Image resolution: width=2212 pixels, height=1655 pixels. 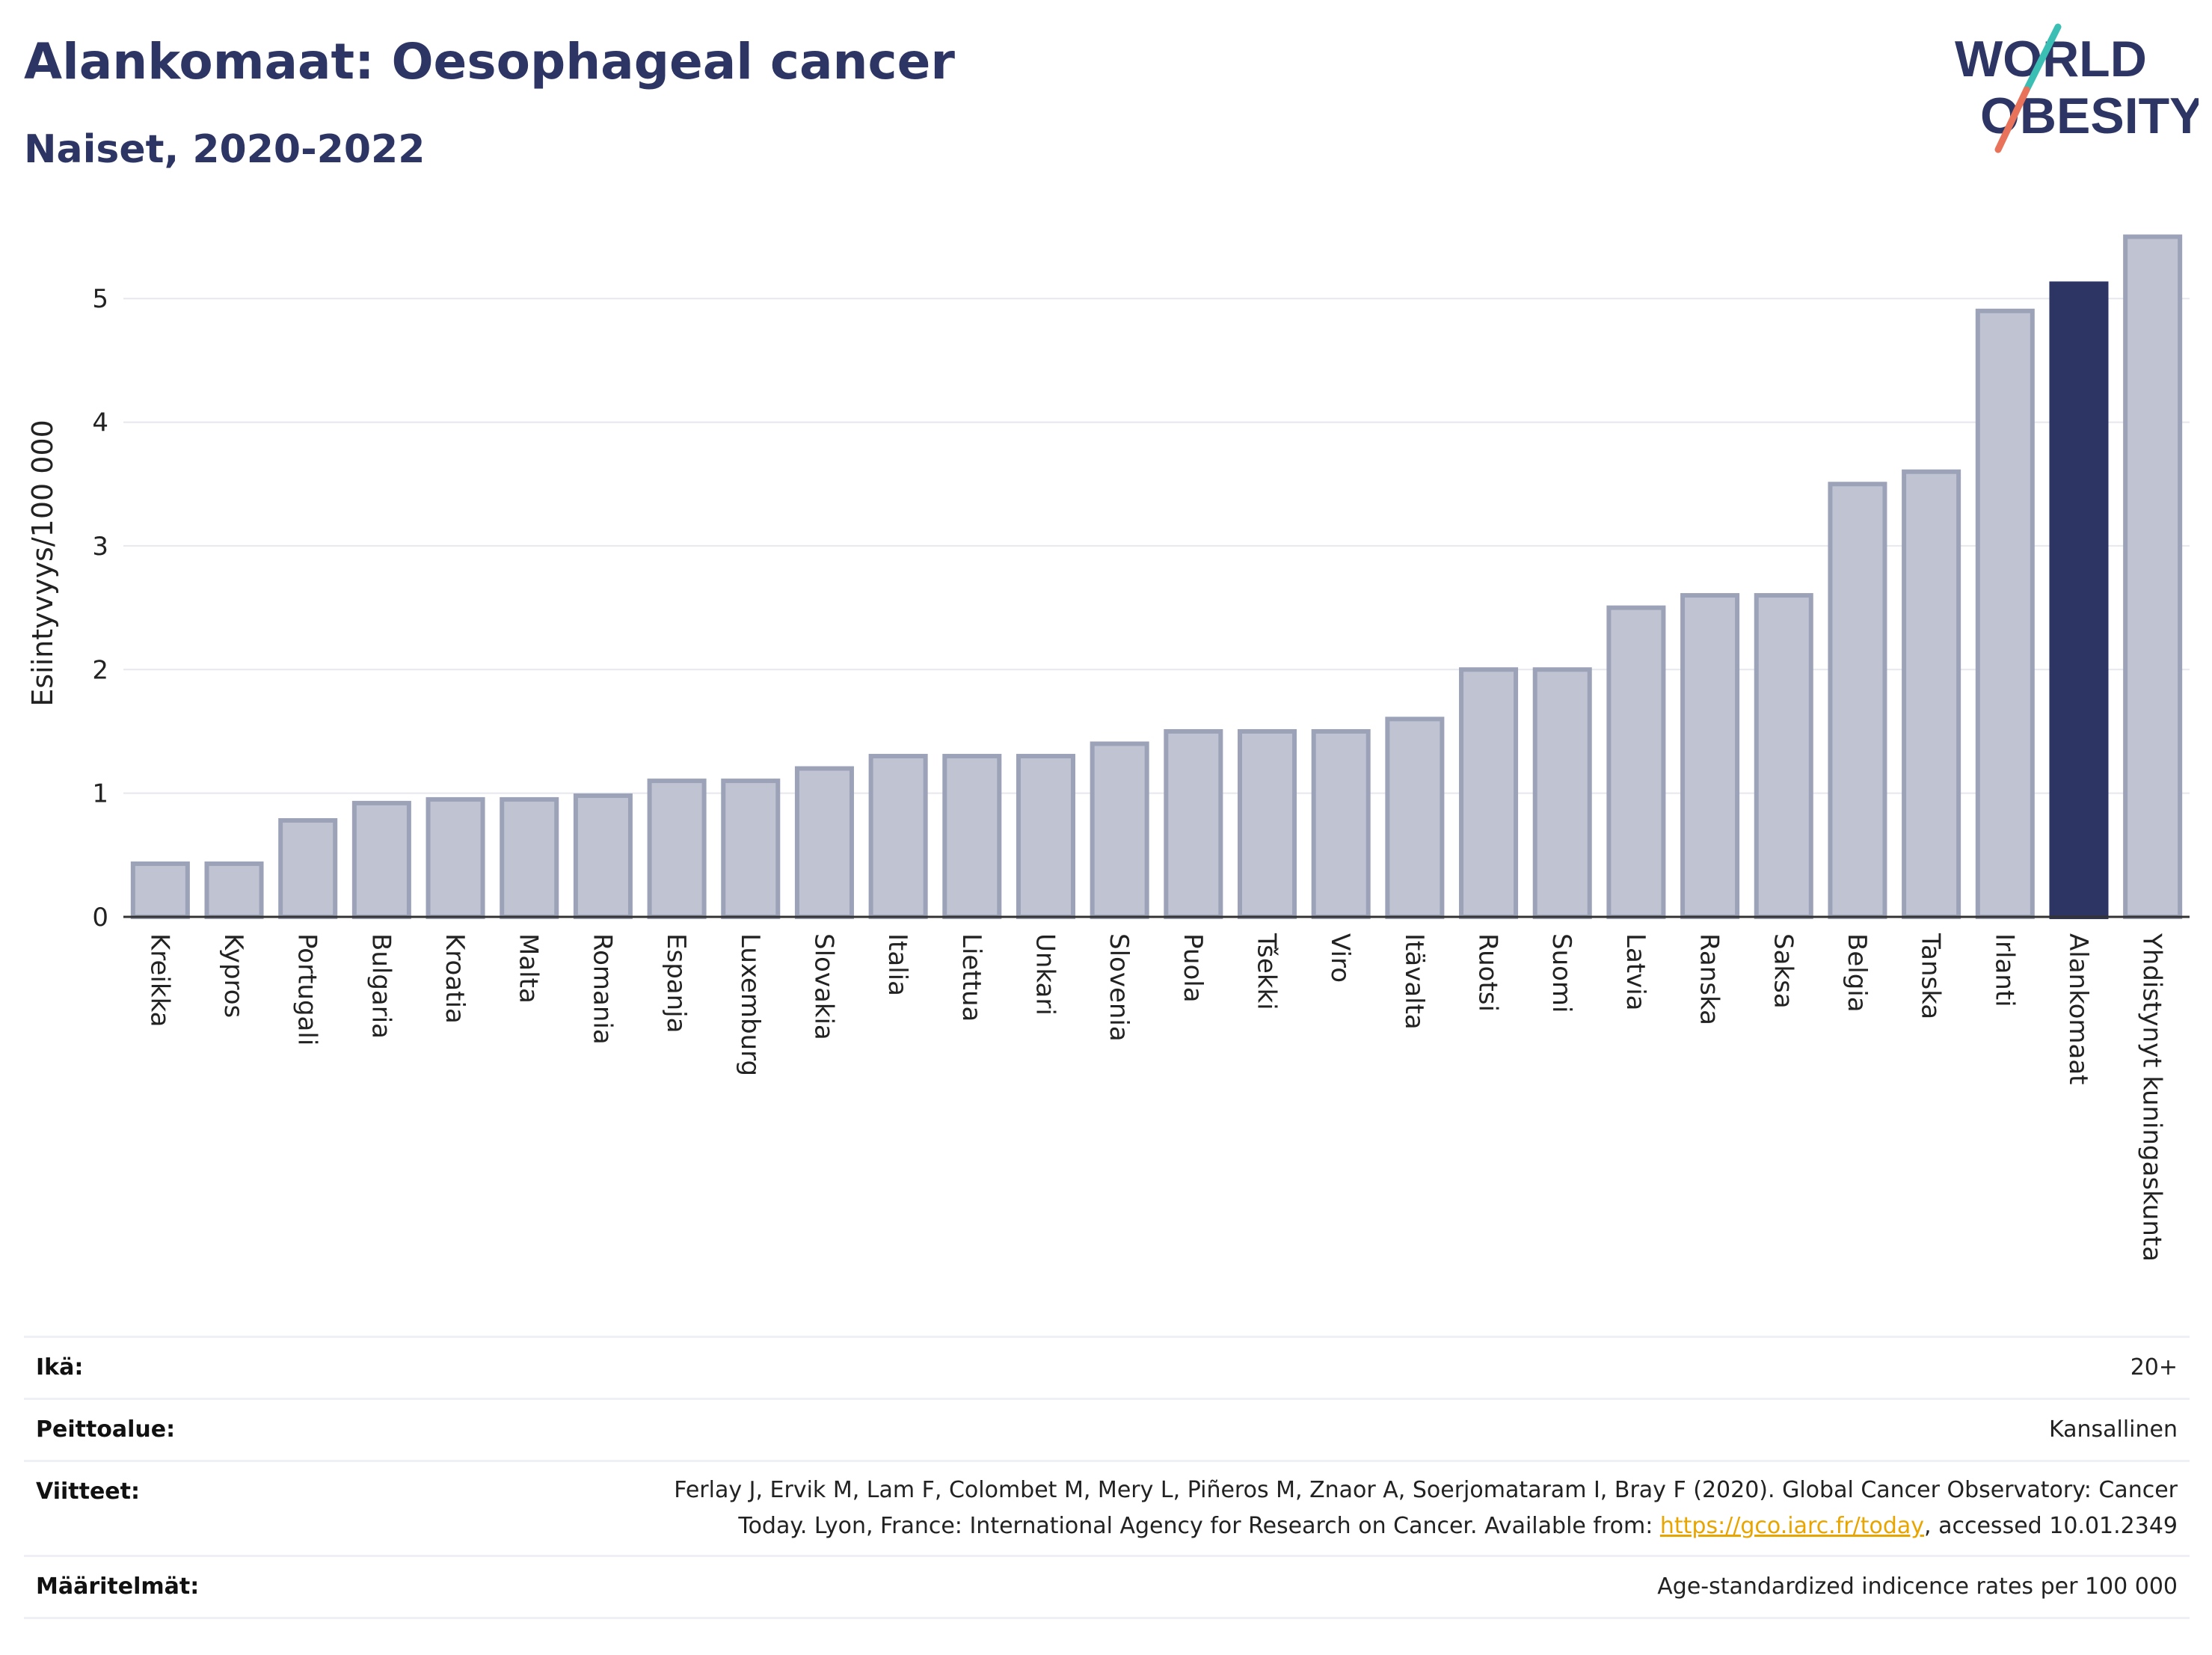 I want to click on x-tick-label: Bulgaria, so click(x=381, y=986).